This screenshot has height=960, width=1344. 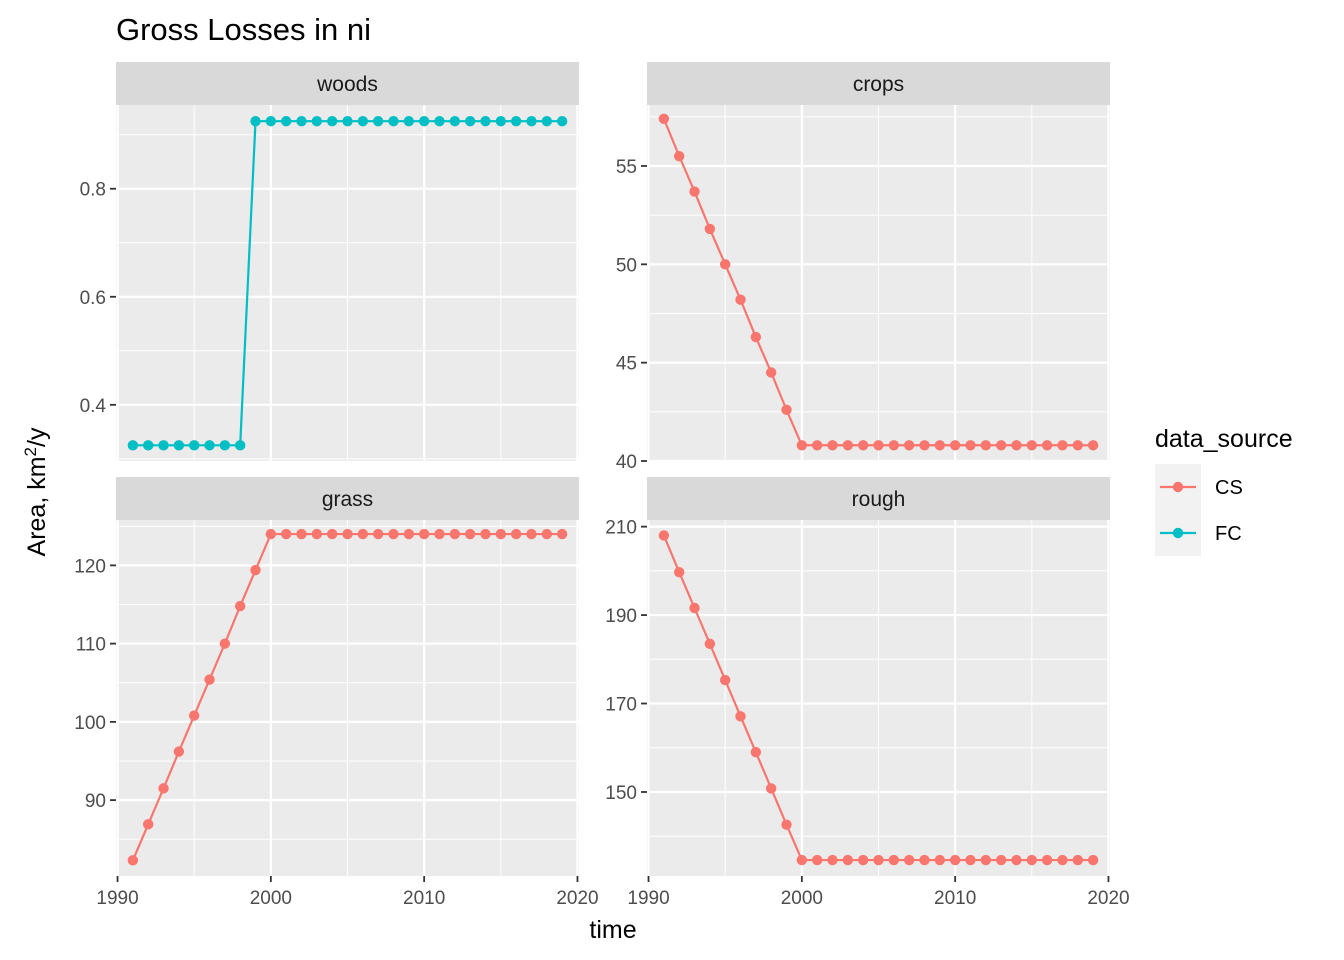 What do you see at coordinates (1229, 488) in the screenshot?
I see `legend-label: CS` at bounding box center [1229, 488].